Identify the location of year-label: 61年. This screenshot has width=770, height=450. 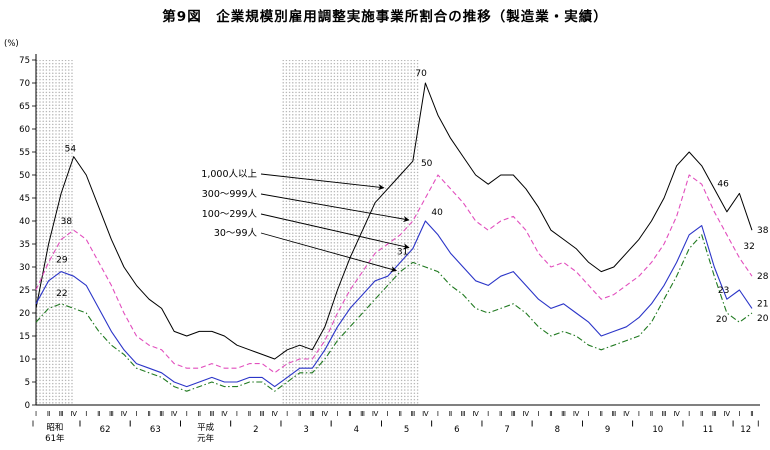
(55, 438).